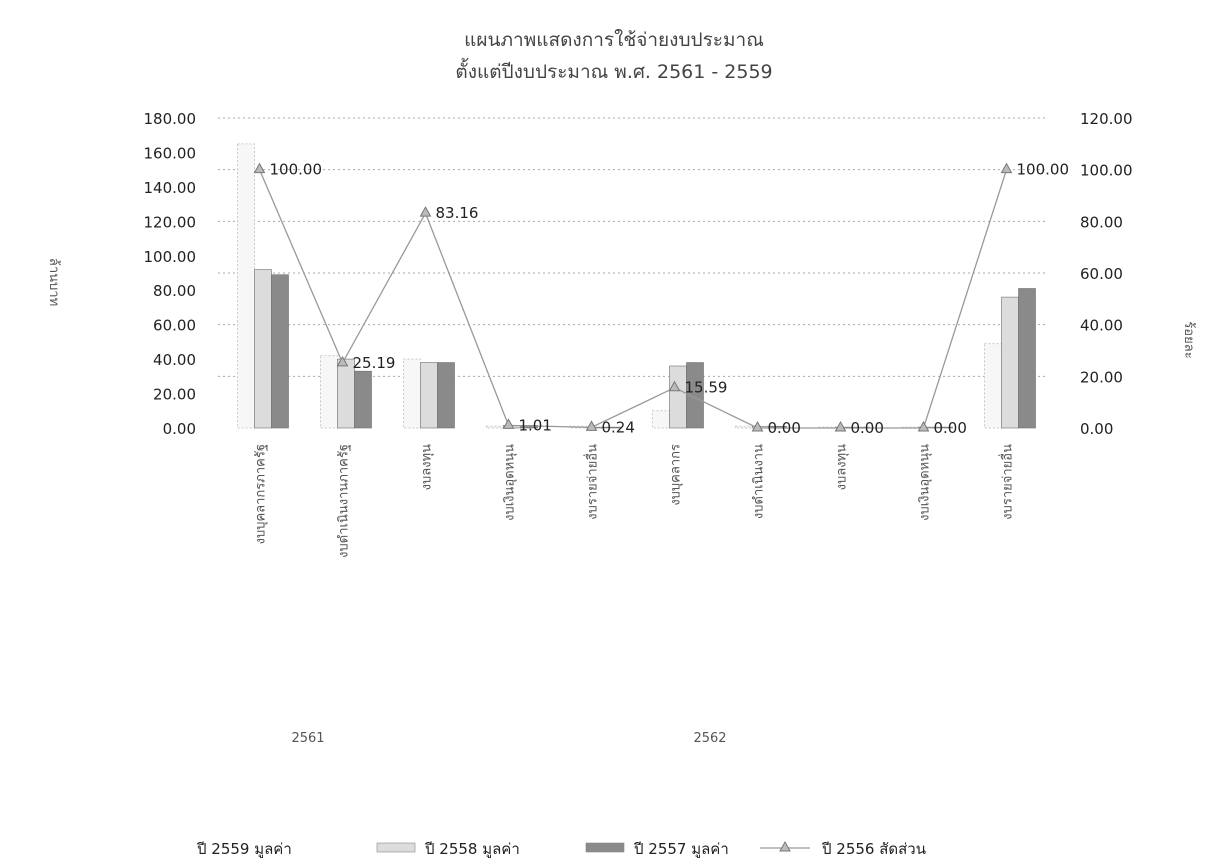 The image size is (1218, 866). What do you see at coordinates (1101, 377) in the screenshot?
I see `y-right-tick-label: 20.00` at bounding box center [1101, 377].